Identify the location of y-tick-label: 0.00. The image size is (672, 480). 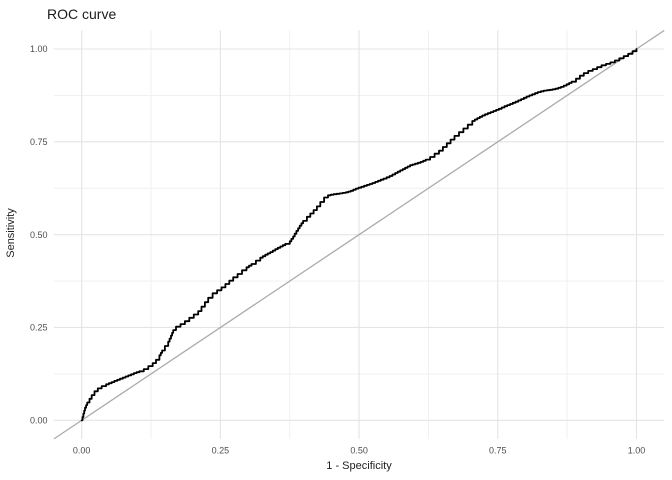
(39, 421).